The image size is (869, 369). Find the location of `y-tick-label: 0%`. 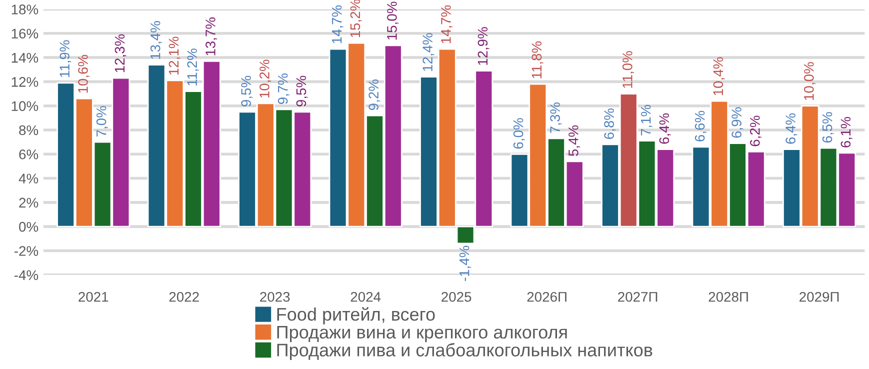

y-tick-label: 0% is located at coordinates (28, 227).